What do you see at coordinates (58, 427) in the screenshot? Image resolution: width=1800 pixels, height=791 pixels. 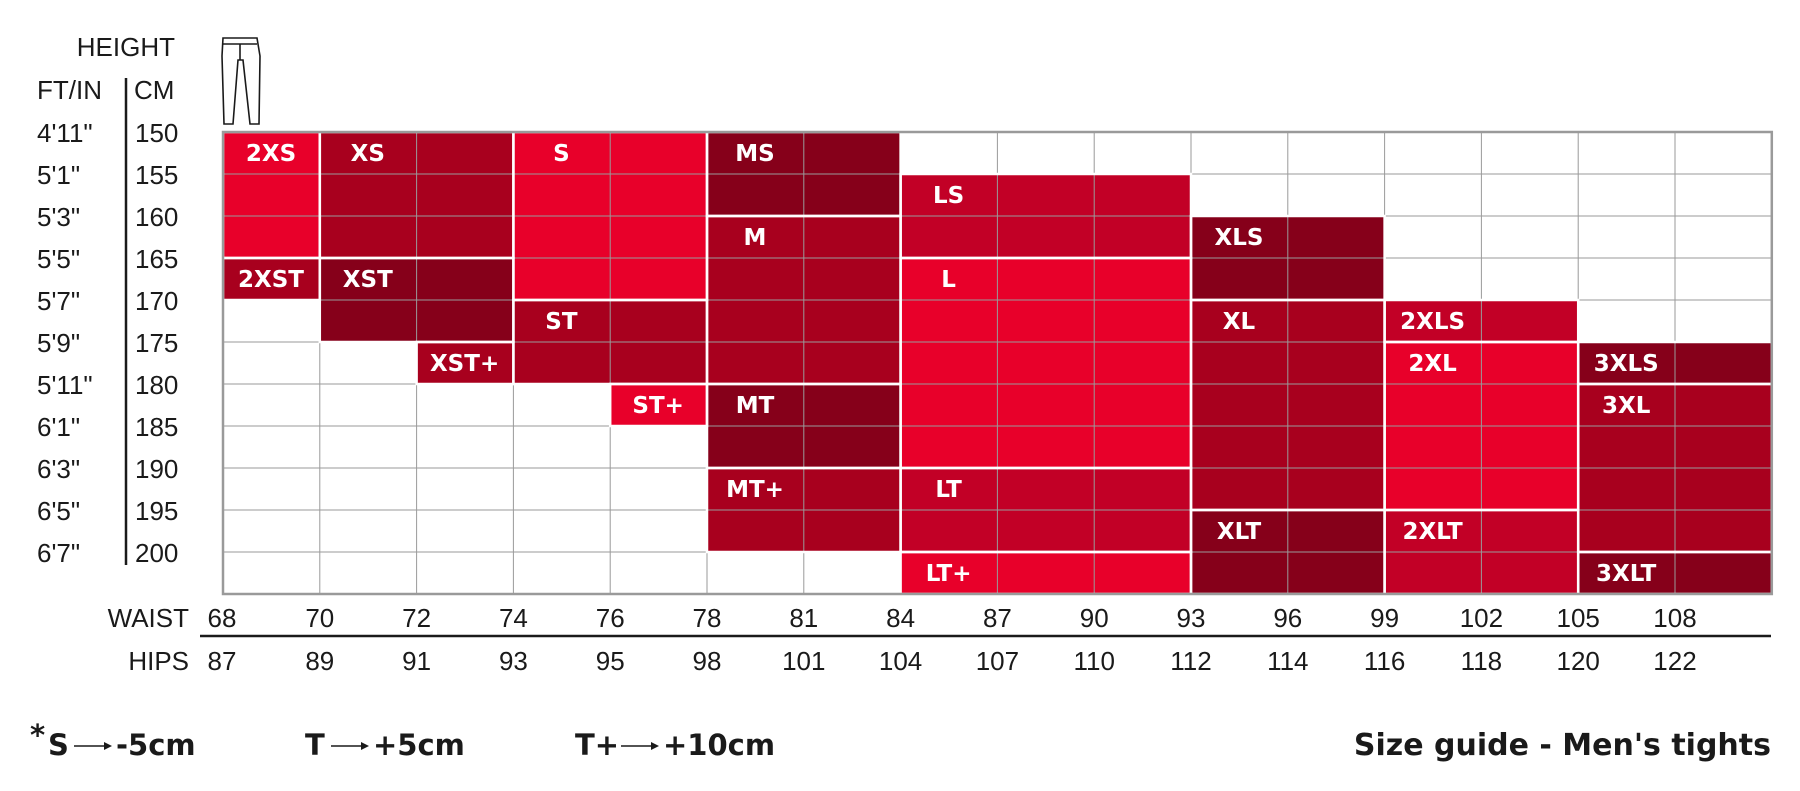 I see `height-ft-in-tick: 6'1"` at bounding box center [58, 427].